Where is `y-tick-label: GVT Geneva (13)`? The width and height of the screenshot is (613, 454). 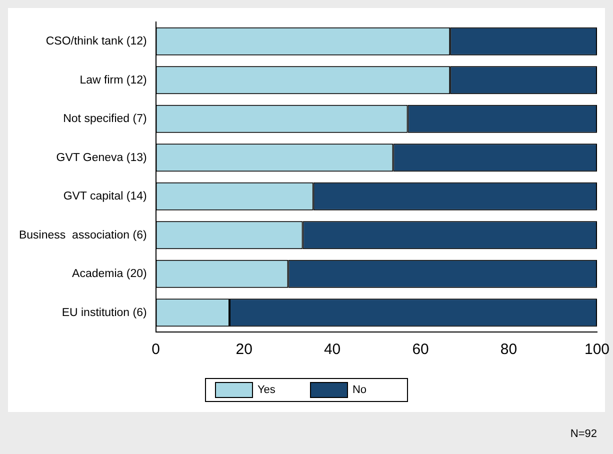 y-tick-label: GVT Geneva (13) is located at coordinates (101, 158).